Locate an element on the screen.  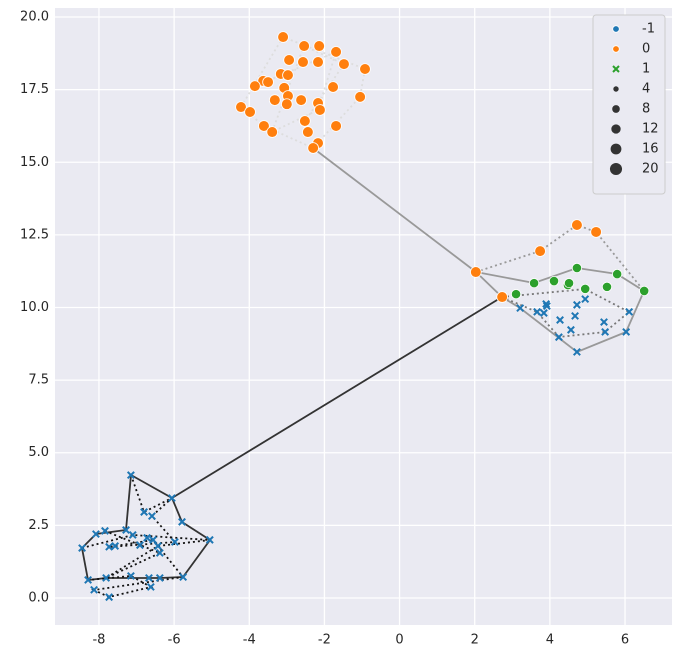
legend-label: 8 is located at coordinates (646, 109).